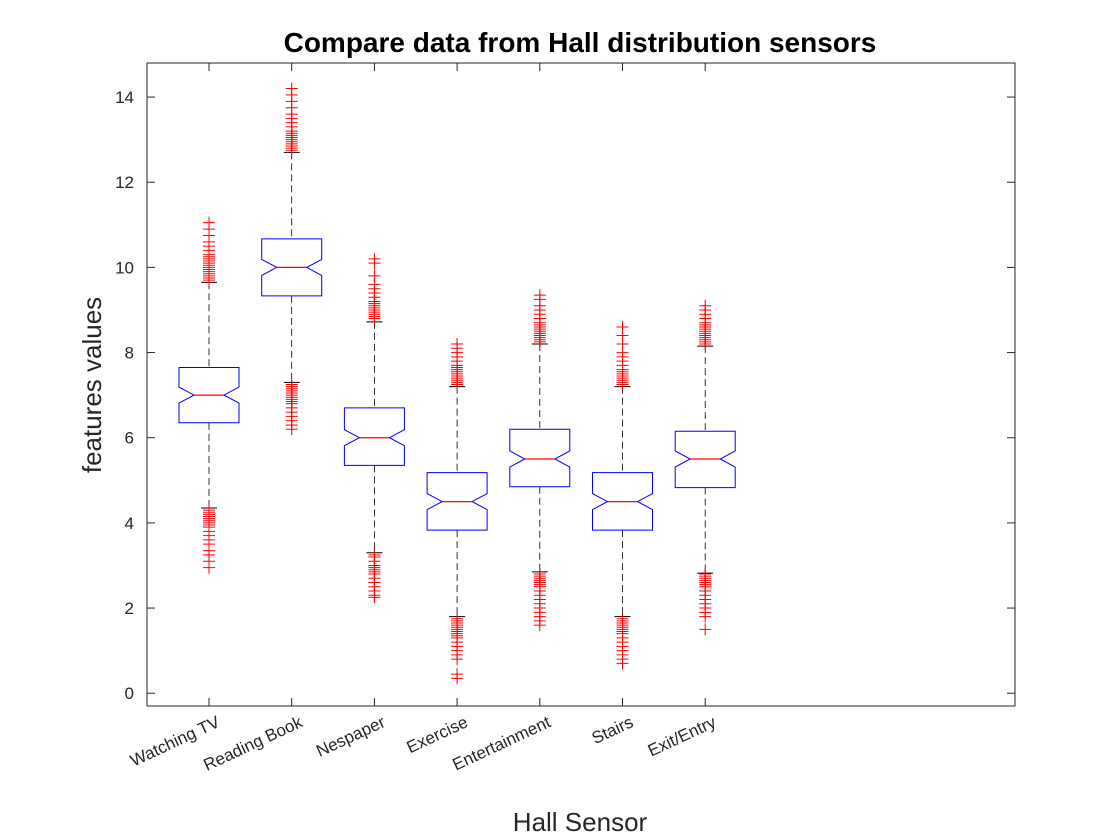 This screenshot has width=1120, height=840. What do you see at coordinates (124, 182) in the screenshot?
I see `y-tick-label: 12` at bounding box center [124, 182].